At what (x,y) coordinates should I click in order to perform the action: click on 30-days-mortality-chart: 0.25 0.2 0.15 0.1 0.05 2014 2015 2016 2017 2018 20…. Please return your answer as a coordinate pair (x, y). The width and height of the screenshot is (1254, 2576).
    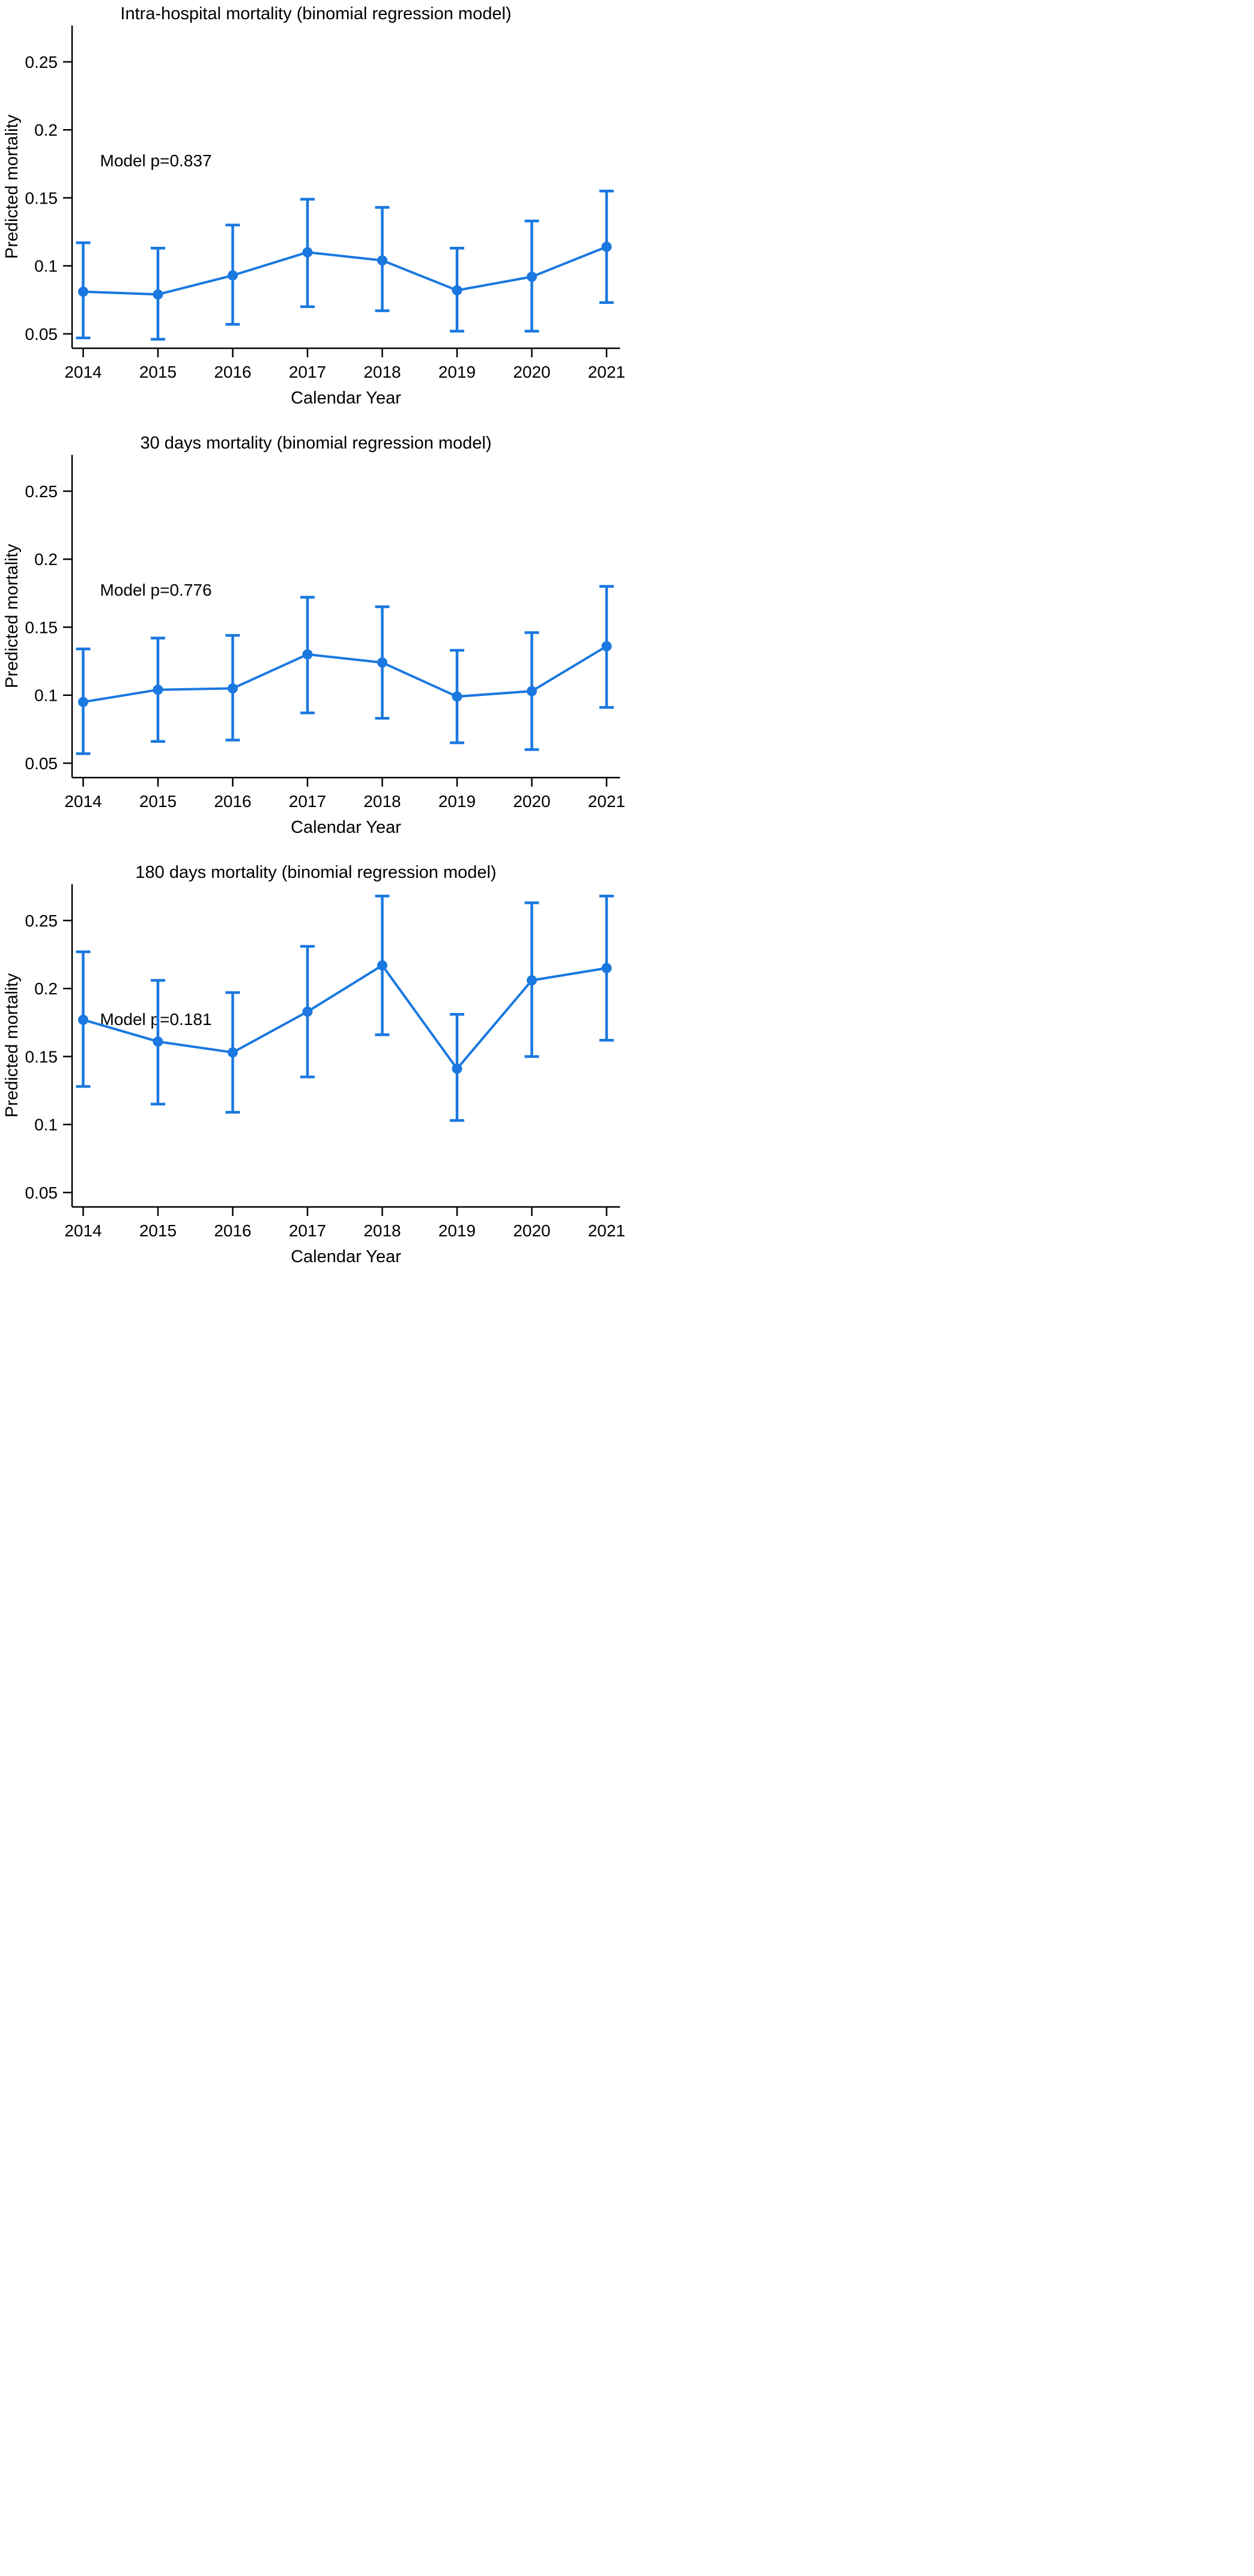
    Looking at the image, I should click on (313, 635).